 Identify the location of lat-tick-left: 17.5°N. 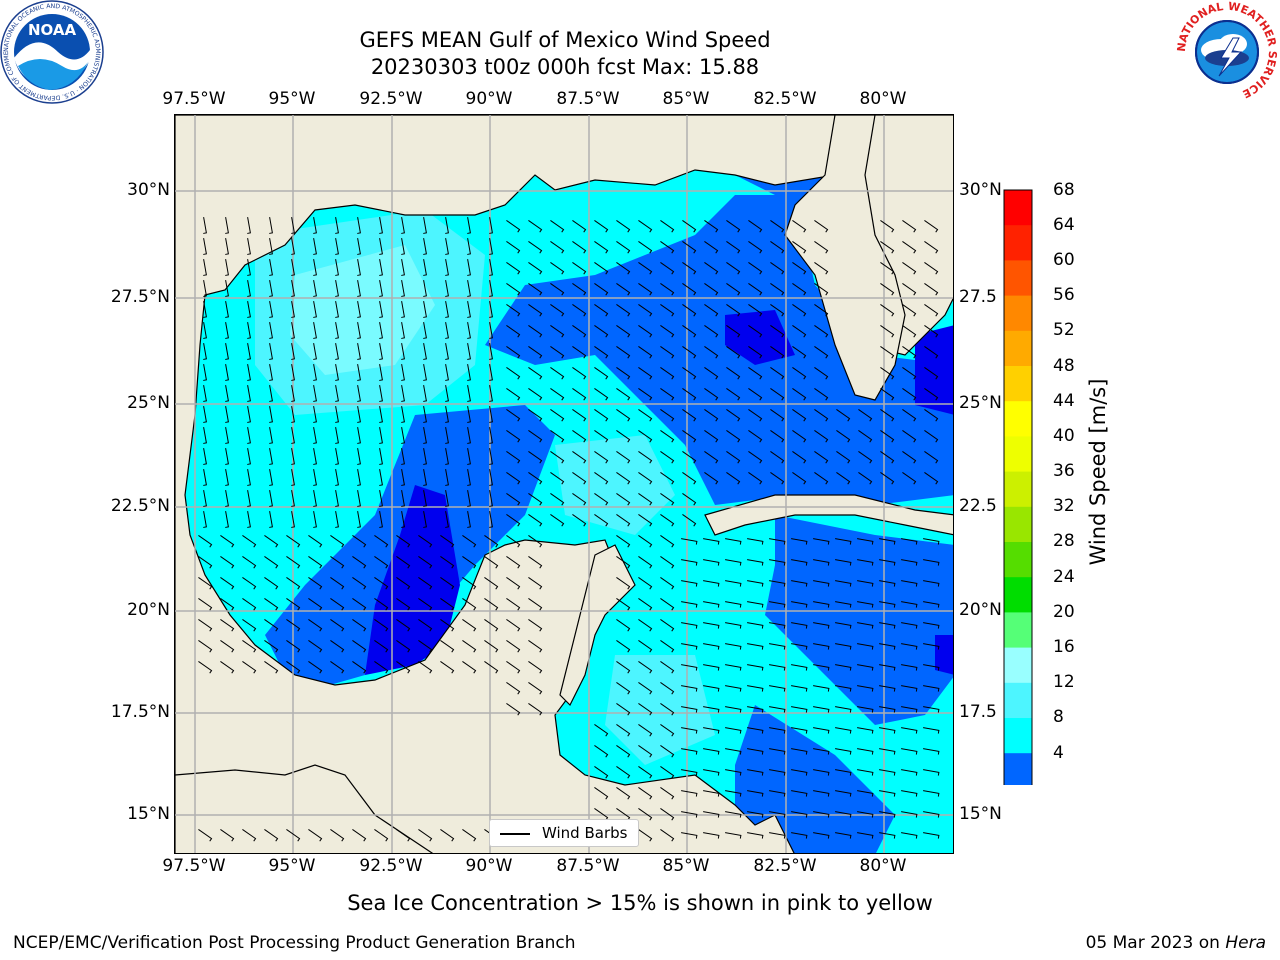
(140, 712).